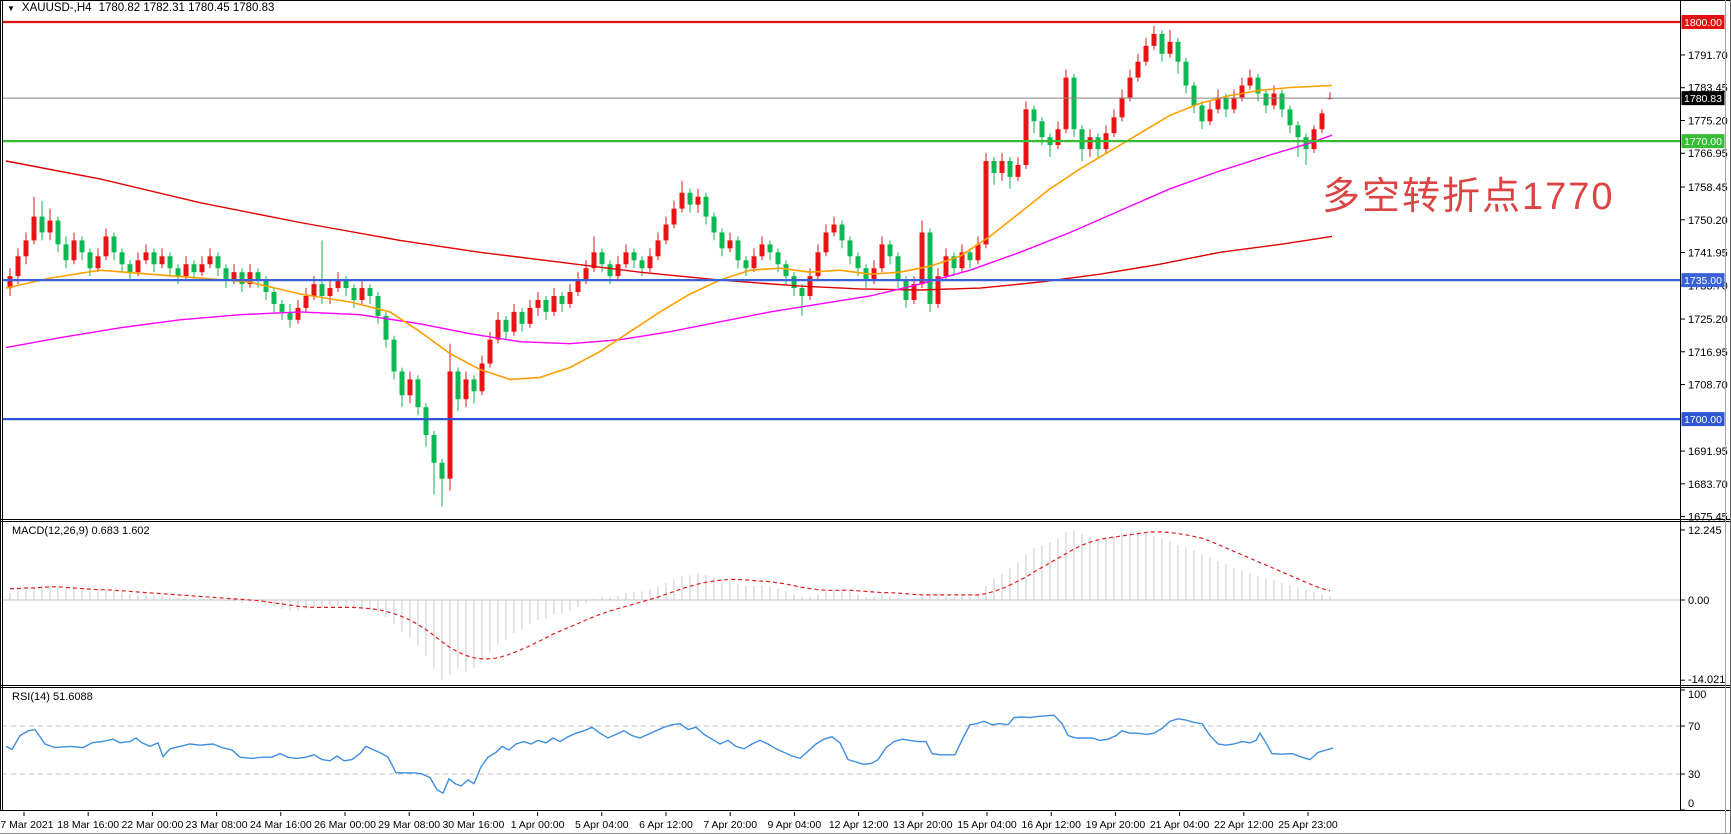 This screenshot has width=1731, height=834. What do you see at coordinates (1694, 775) in the screenshot?
I see `rsi-tick-label: 30` at bounding box center [1694, 775].